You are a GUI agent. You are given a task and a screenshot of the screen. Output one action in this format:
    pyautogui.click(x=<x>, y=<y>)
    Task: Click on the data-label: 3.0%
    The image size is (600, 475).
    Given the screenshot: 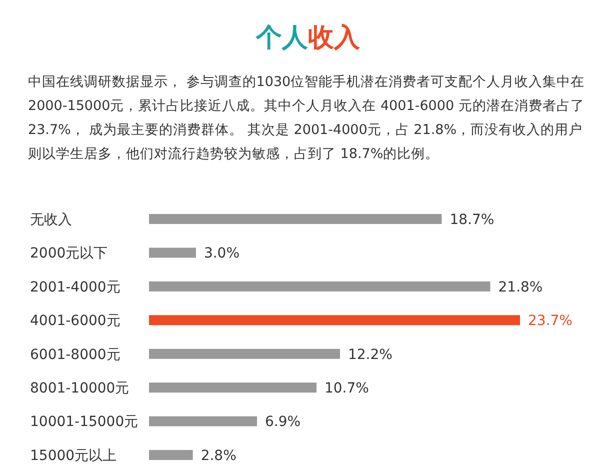 What is the action you would take?
    pyautogui.click(x=222, y=254)
    